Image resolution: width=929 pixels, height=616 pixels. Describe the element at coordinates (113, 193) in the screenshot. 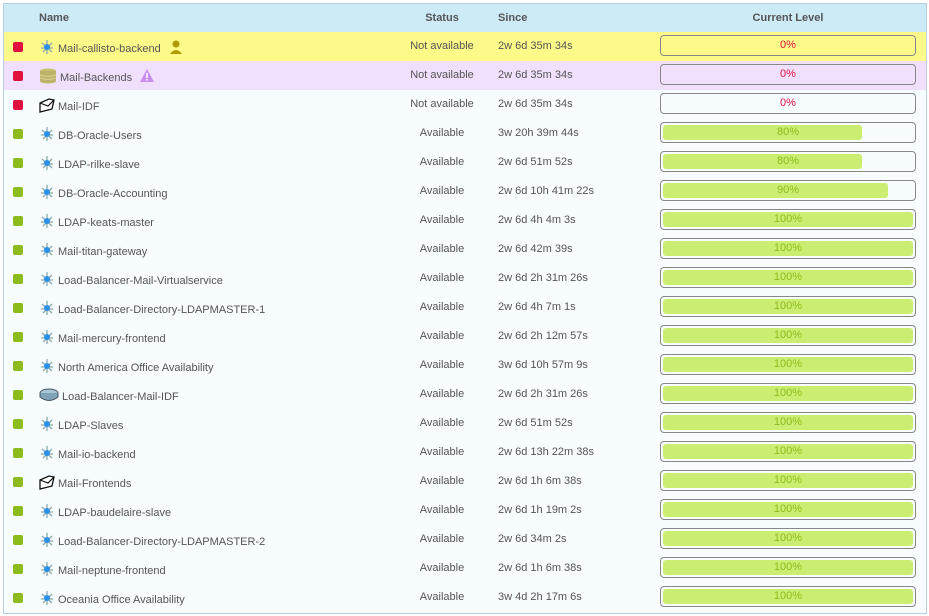

I see `service-name-link: DB-Oracle-Accounting` at that location.